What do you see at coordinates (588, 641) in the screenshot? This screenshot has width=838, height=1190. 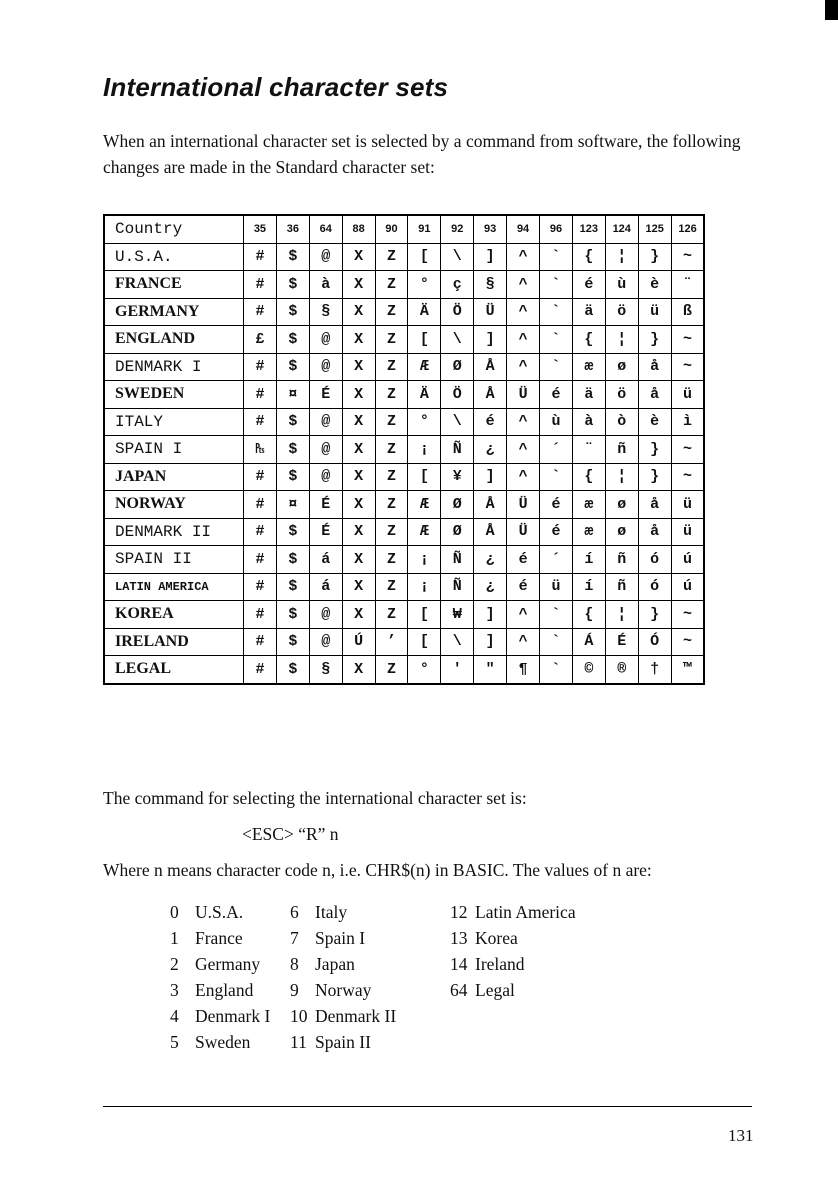 I see `char-cell: Á` at bounding box center [588, 641].